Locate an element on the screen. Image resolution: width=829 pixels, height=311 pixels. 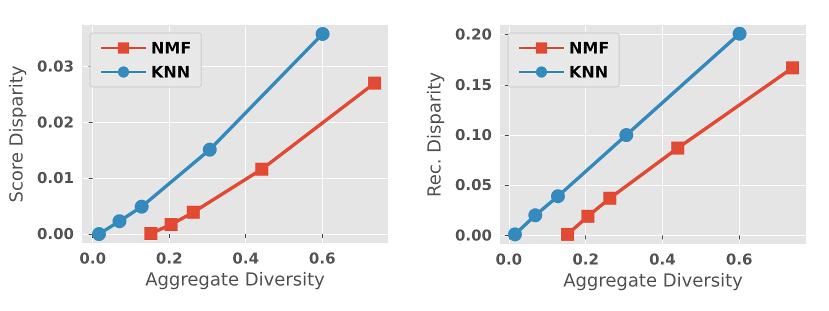
y-tick-label: 0.15 is located at coordinates (473, 85).